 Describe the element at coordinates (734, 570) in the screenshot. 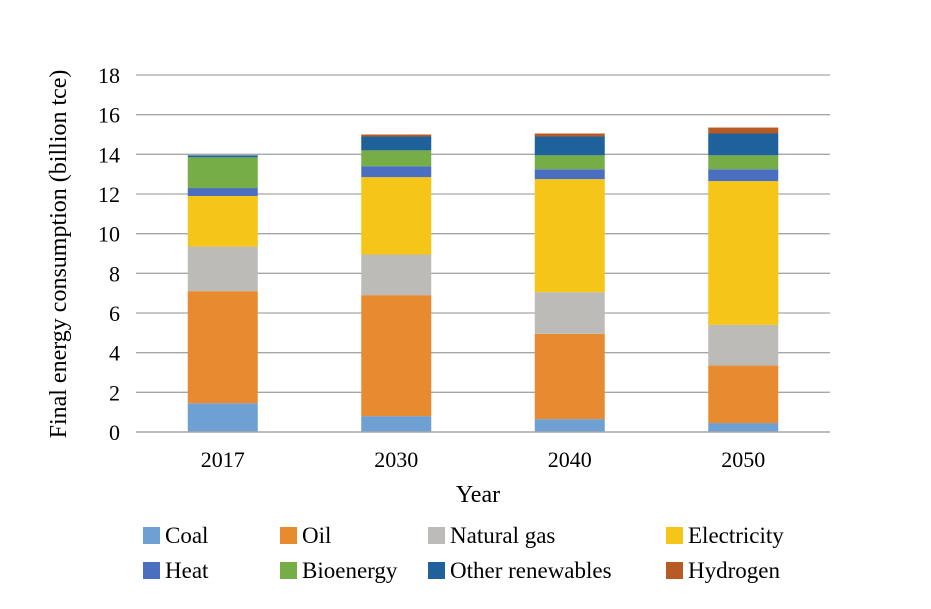

I see `legend-label-hydrogen: Hydrogen` at that location.